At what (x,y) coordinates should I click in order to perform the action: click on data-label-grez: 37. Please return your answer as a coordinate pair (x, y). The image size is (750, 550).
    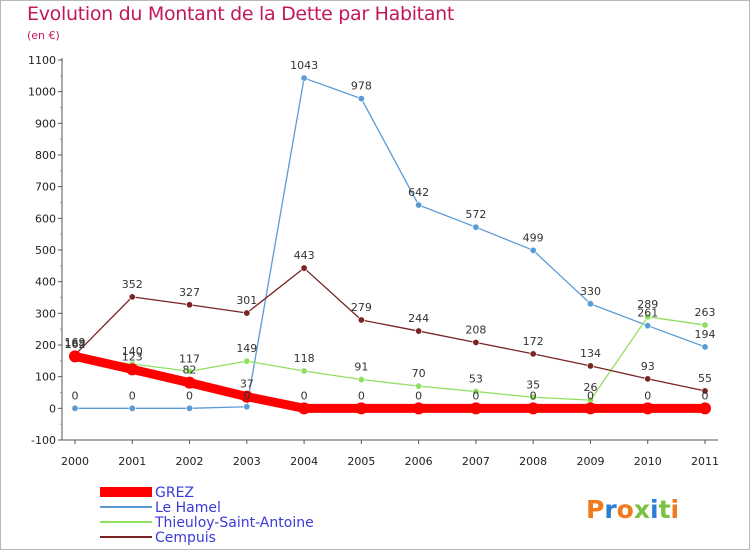
    Looking at the image, I should click on (247, 384).